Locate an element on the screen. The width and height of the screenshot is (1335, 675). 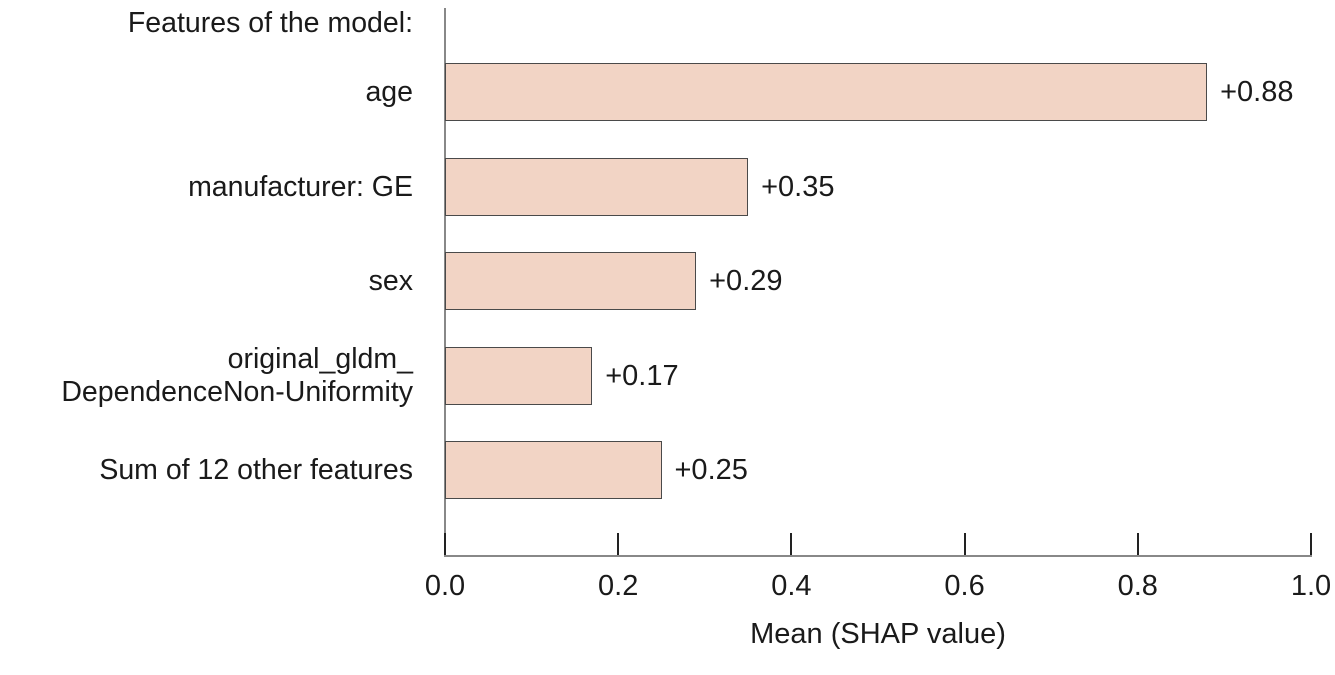
x-axis-tick-label: 0.0 is located at coordinates (445, 586).